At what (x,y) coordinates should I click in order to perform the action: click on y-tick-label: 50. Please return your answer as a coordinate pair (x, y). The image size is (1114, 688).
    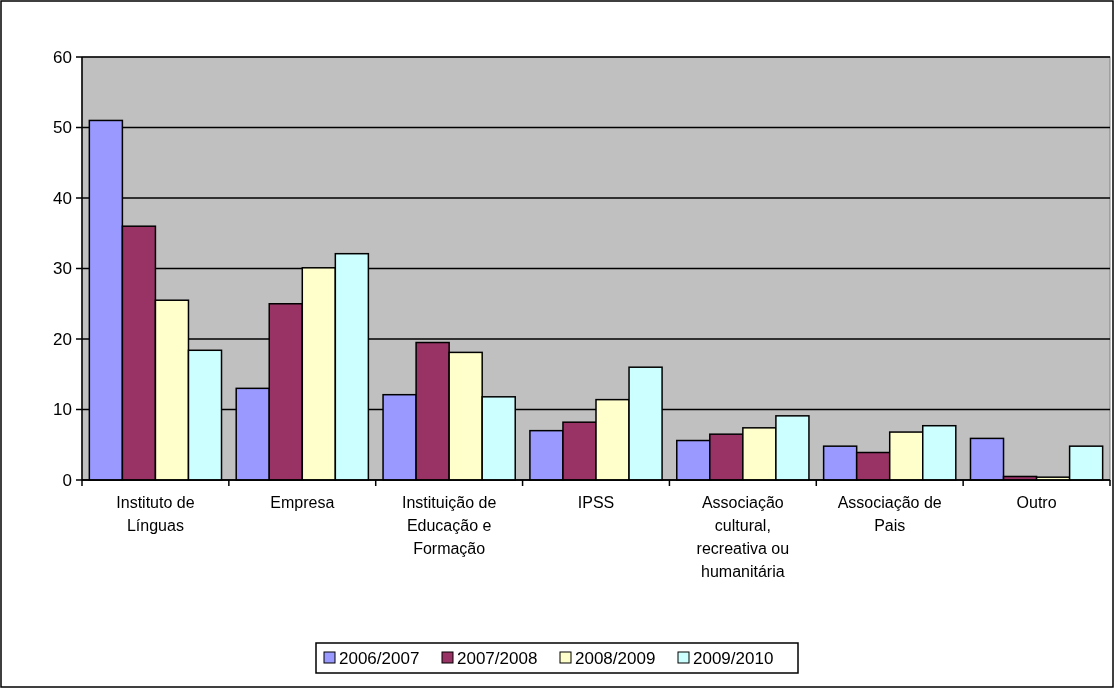
    Looking at the image, I should click on (62, 128).